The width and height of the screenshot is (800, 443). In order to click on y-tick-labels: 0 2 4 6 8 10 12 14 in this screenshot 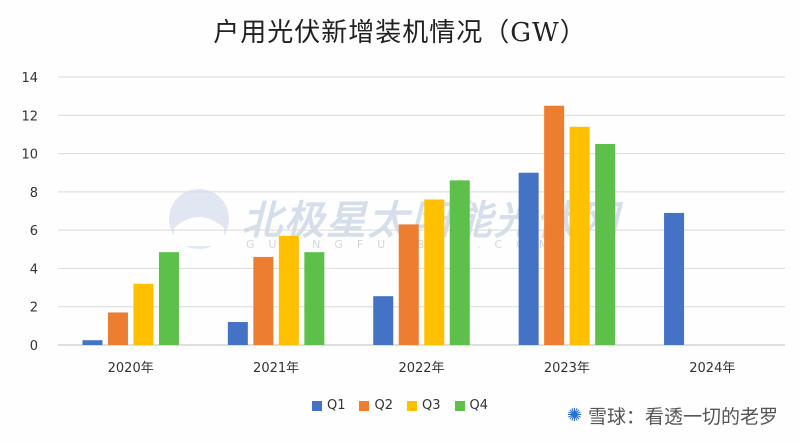, I will do `click(29, 212)`.